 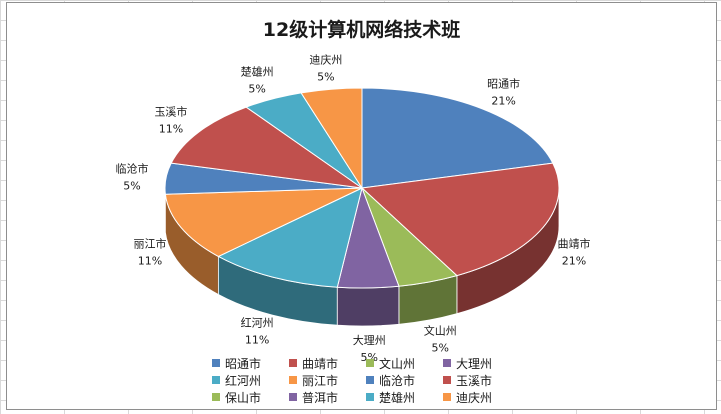 I want to click on legend-label-3: 文山州, so click(x=397, y=363).